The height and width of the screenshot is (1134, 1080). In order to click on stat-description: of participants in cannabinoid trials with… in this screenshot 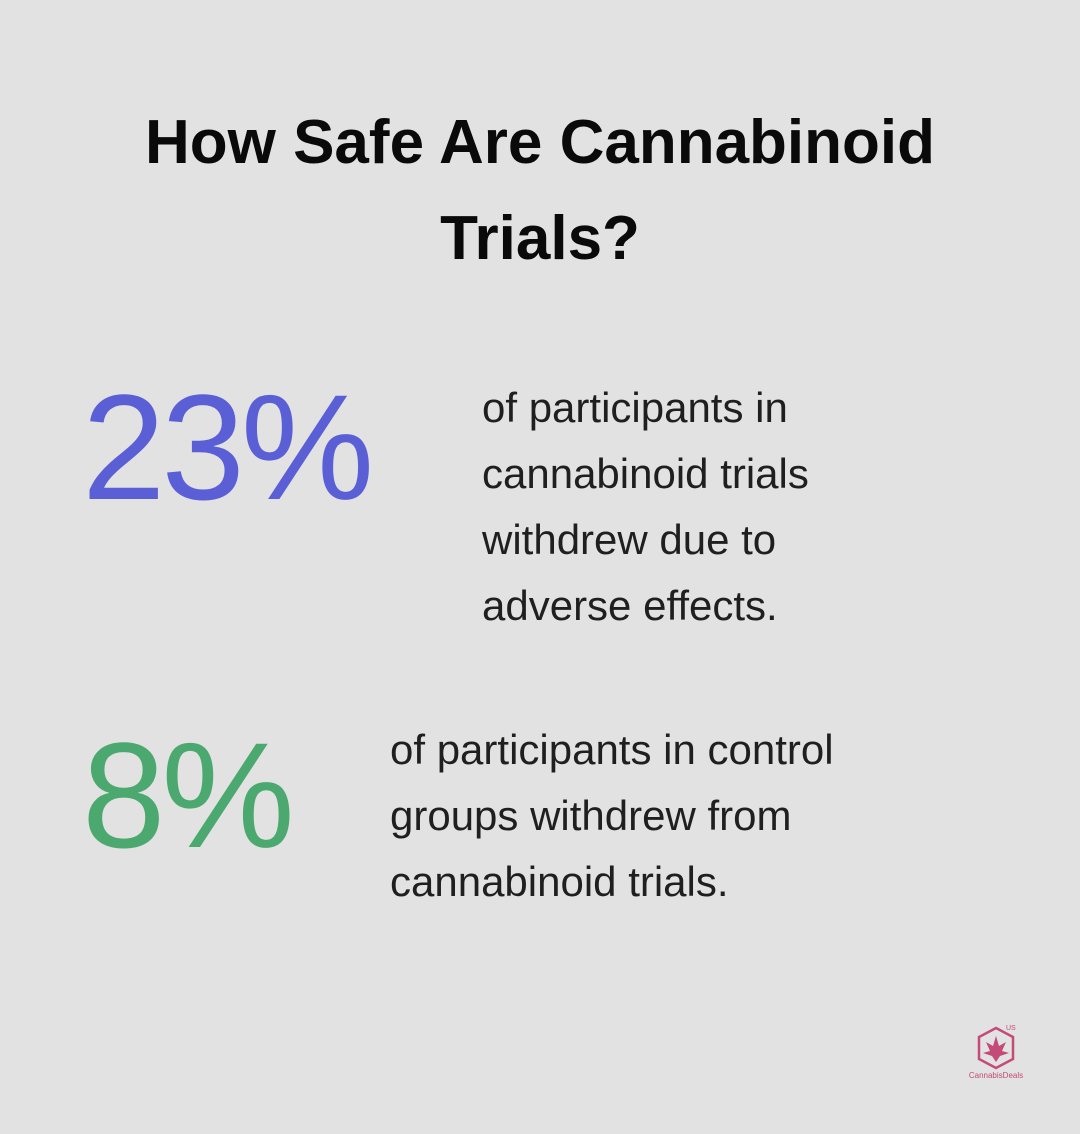, I will do `click(645, 507)`.